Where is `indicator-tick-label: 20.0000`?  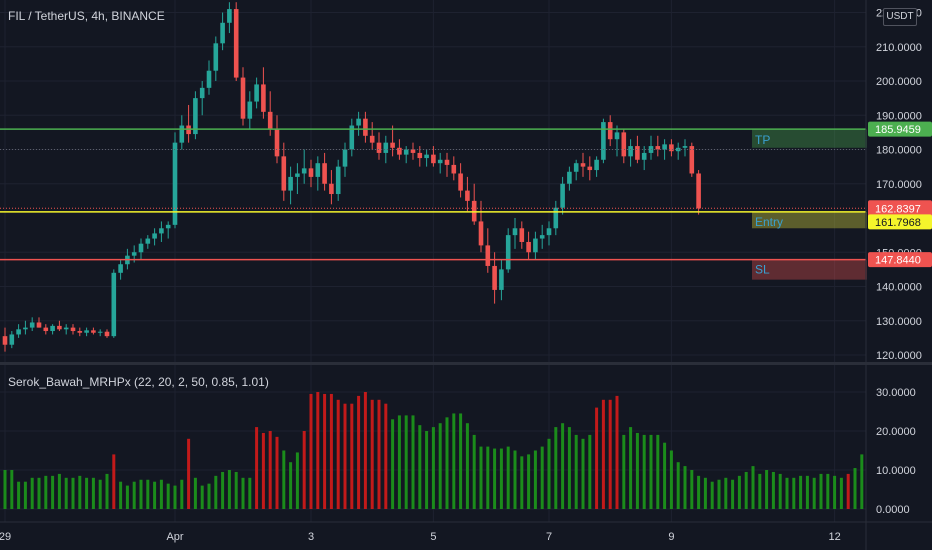
indicator-tick-label: 20.0000 is located at coordinates (896, 432).